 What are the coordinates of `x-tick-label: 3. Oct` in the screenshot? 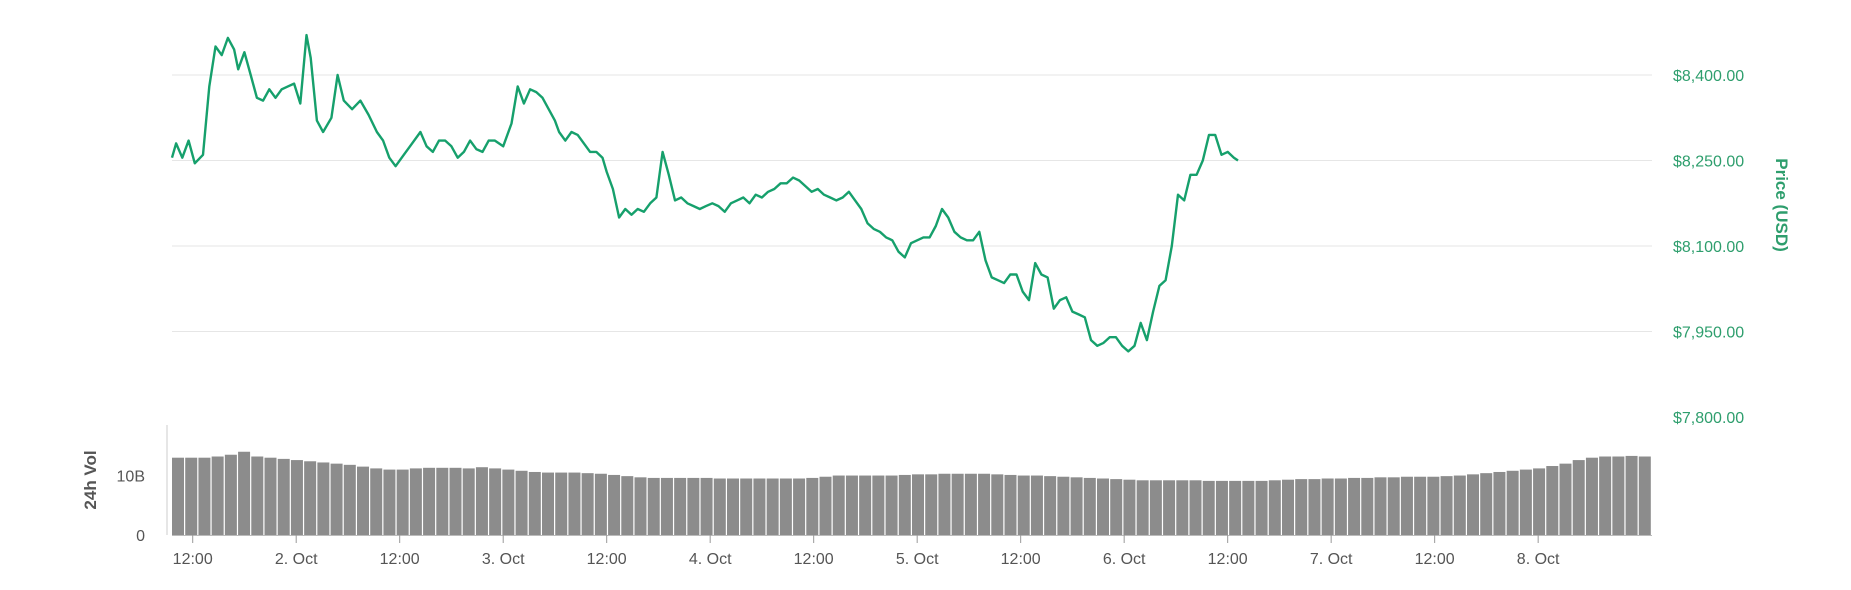 It's located at (503, 559).